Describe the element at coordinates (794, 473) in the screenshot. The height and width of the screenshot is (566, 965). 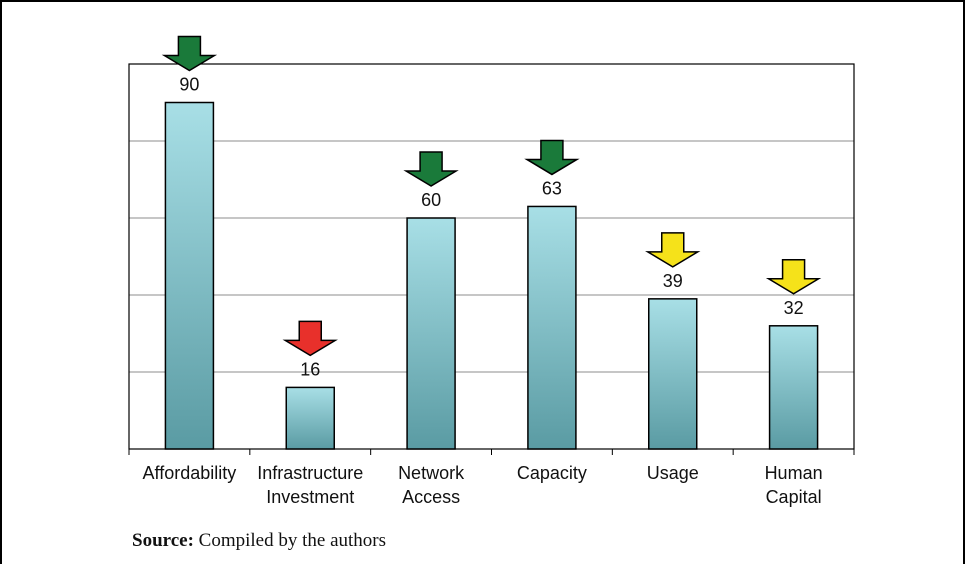
I see `category-label: Human` at that location.